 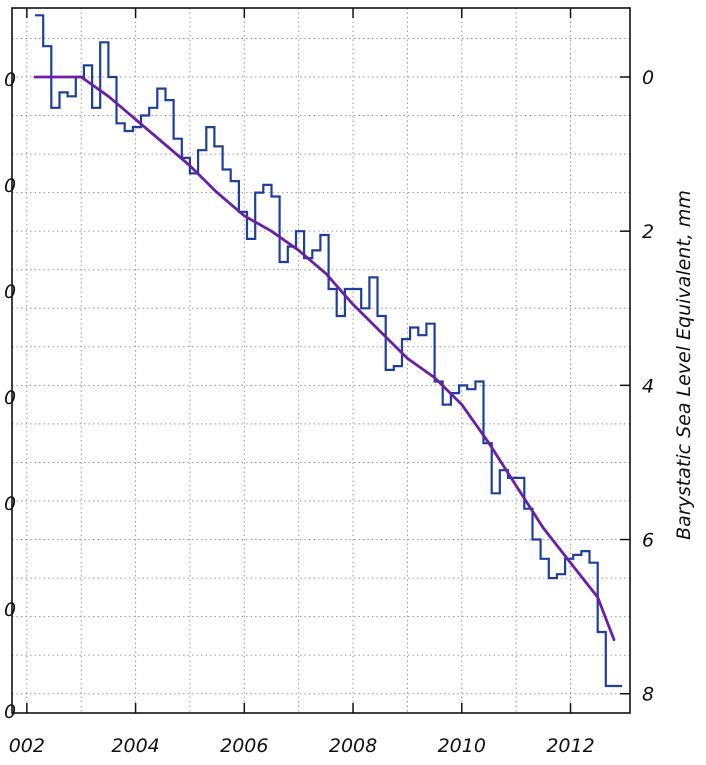 What do you see at coordinates (648, 541) in the screenshot?
I see `right-tick-label: 6` at bounding box center [648, 541].